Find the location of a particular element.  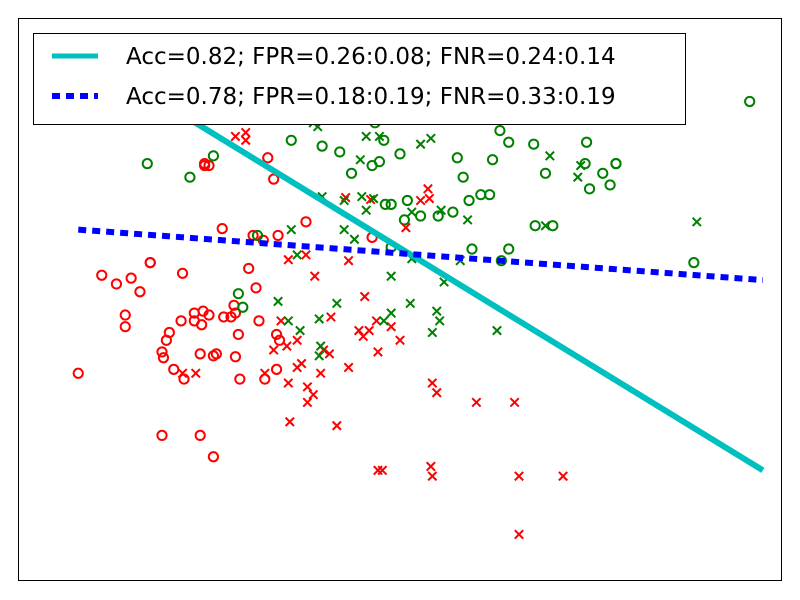

legend-label-solid: Acc=0.82; FPR=0.26:0.08; FNR=0.24:0.14 is located at coordinates (371, 57).